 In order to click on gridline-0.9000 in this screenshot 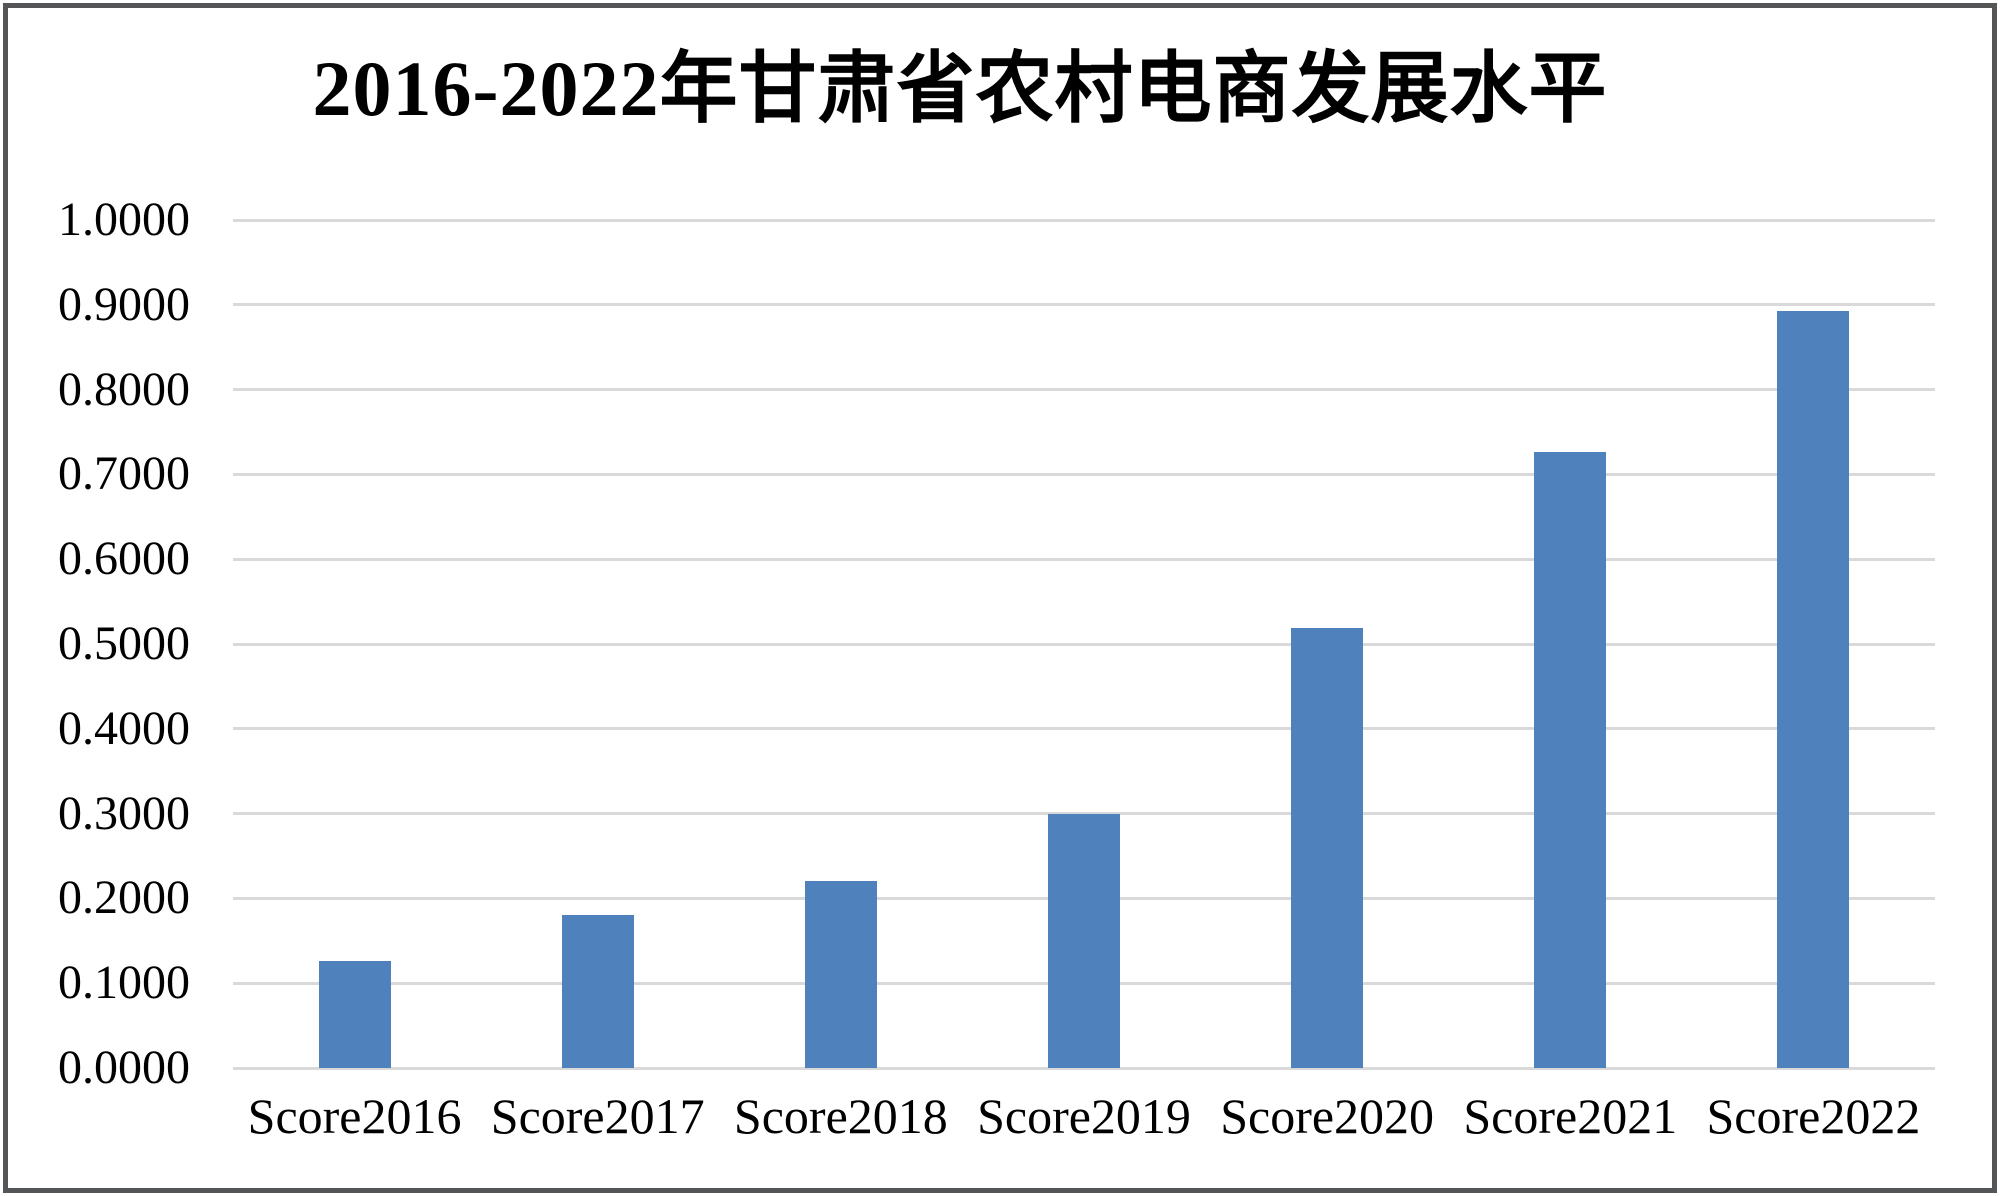, I will do `click(1084, 305)`.